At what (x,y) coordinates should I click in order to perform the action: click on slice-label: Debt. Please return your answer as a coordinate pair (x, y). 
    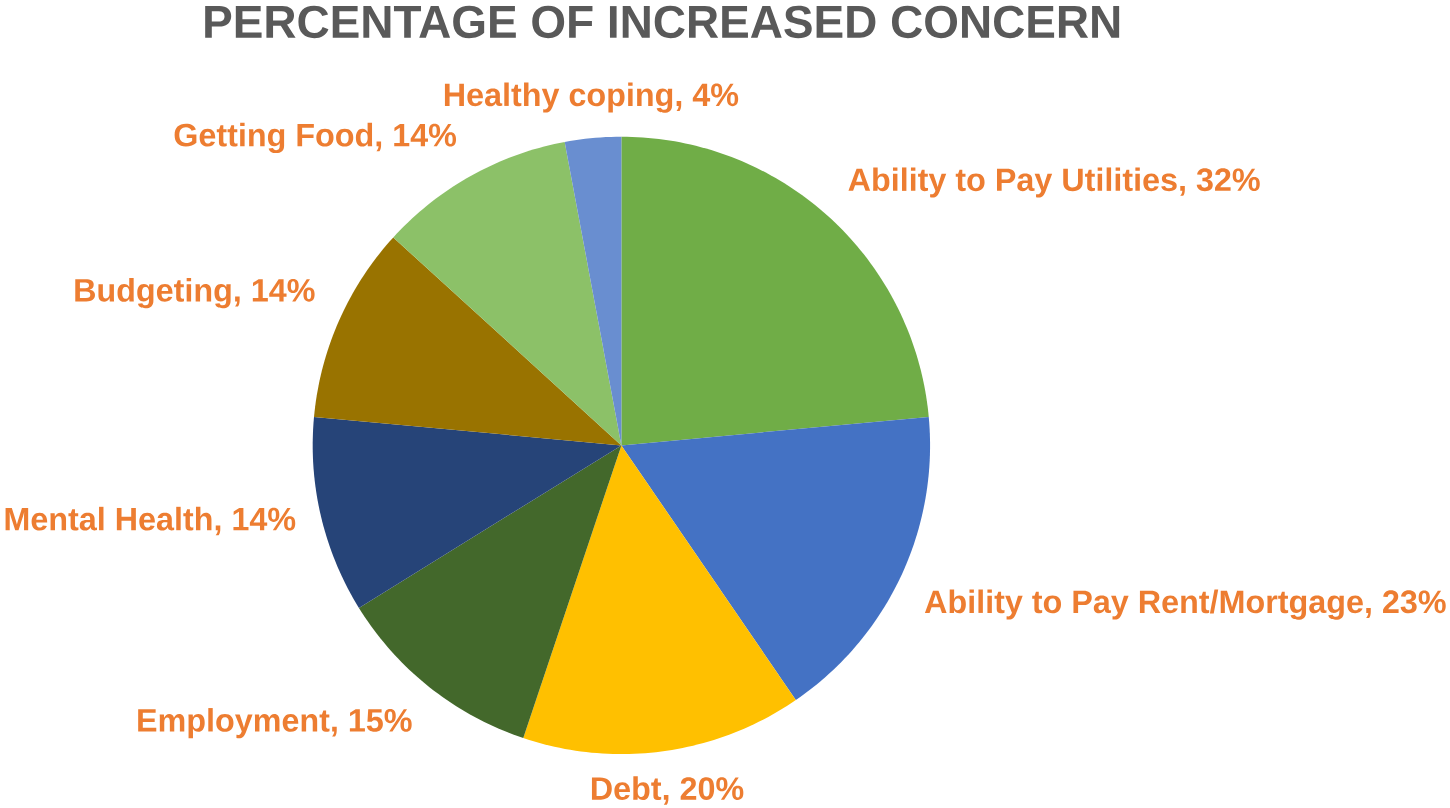
    Looking at the image, I should click on (626, 788).